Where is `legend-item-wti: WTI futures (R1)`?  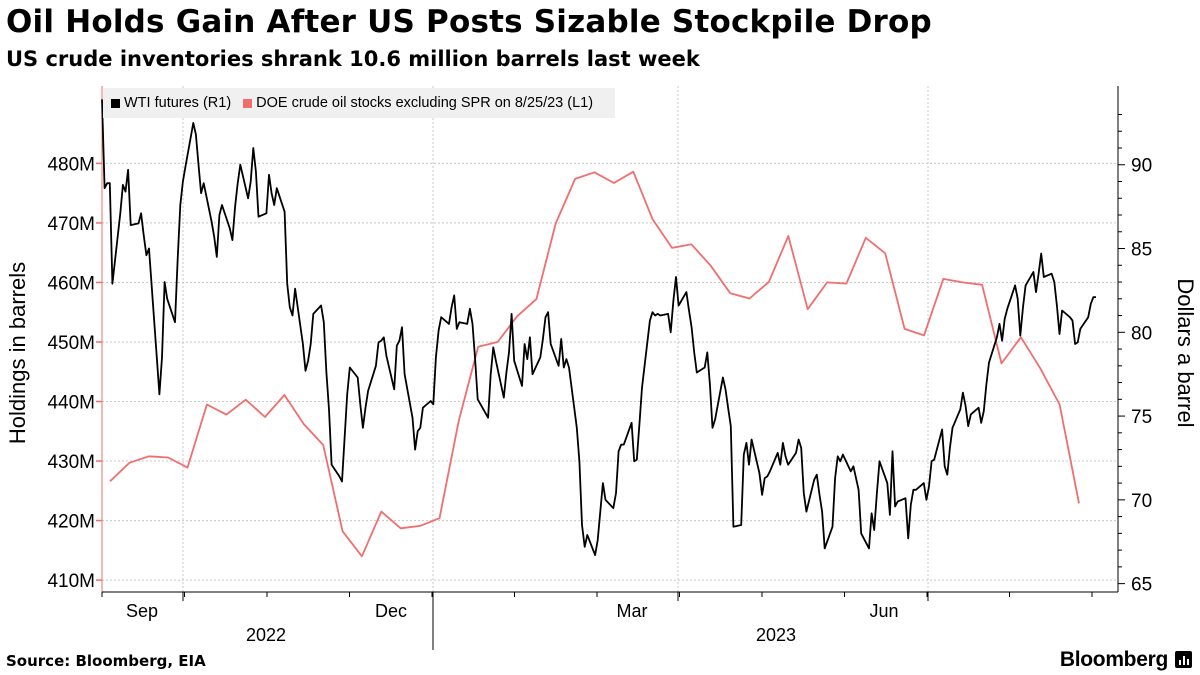 legend-item-wti: WTI futures (R1) is located at coordinates (171, 103).